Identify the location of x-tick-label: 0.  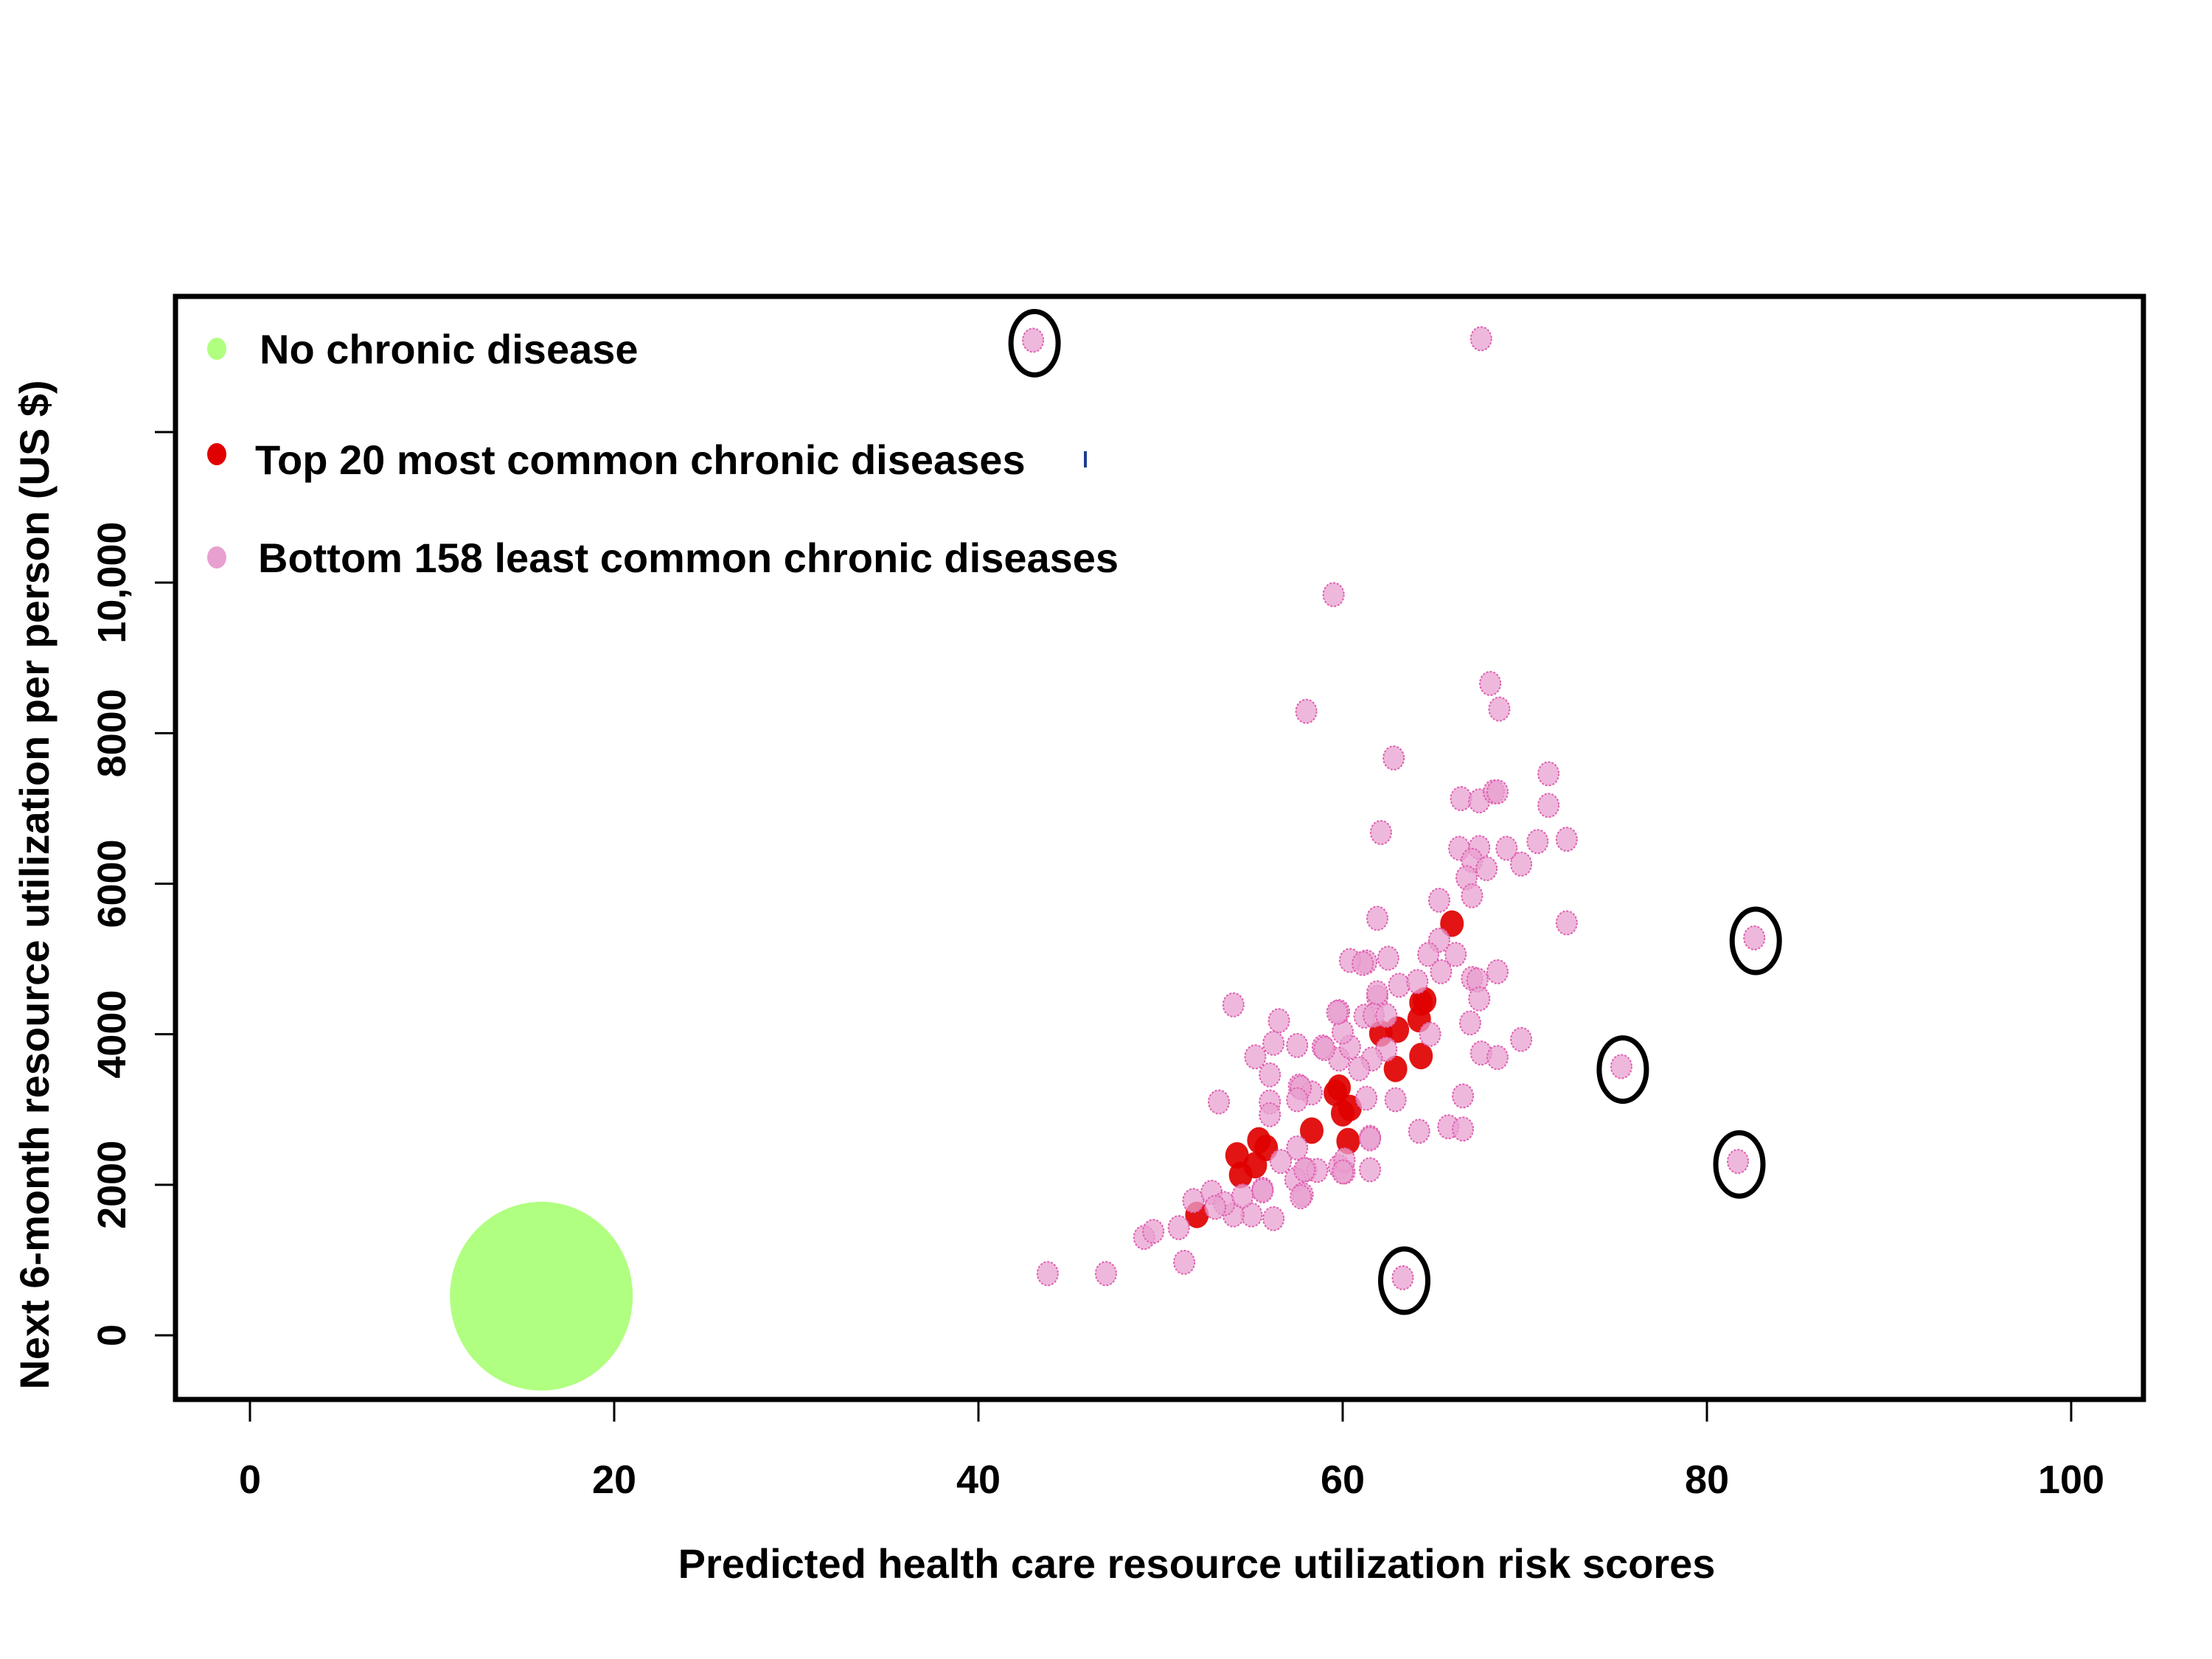
(250, 1480).